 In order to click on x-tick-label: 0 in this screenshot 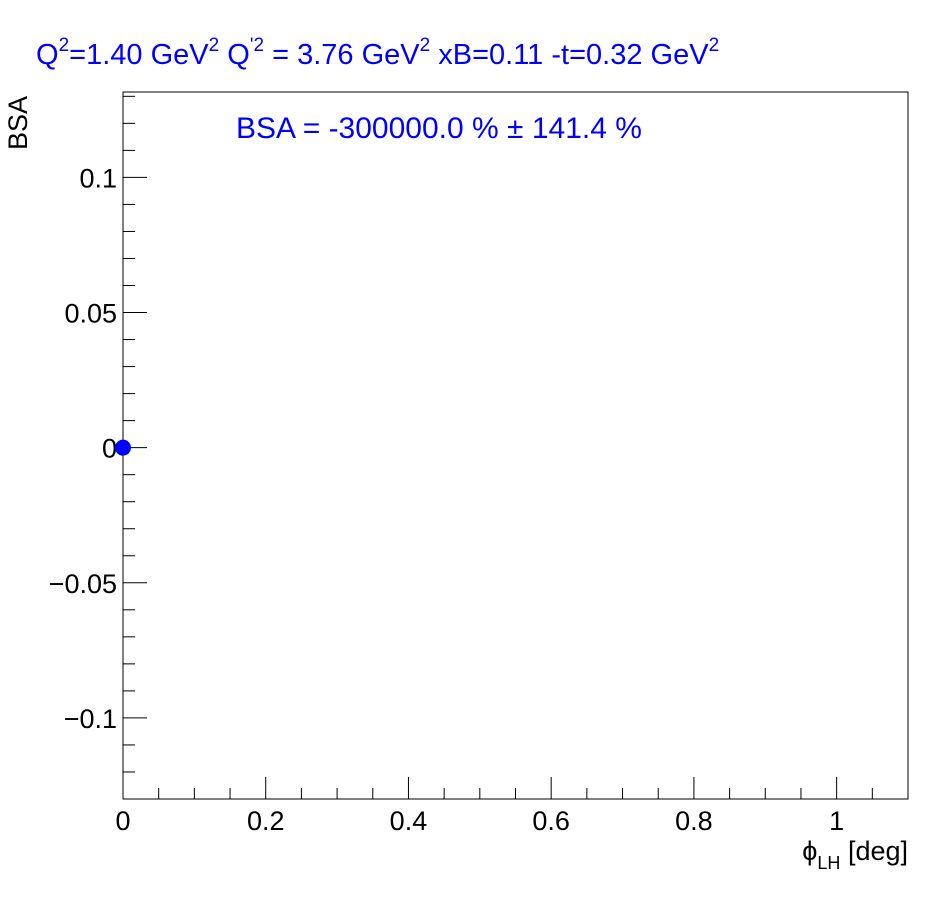, I will do `click(122, 821)`.